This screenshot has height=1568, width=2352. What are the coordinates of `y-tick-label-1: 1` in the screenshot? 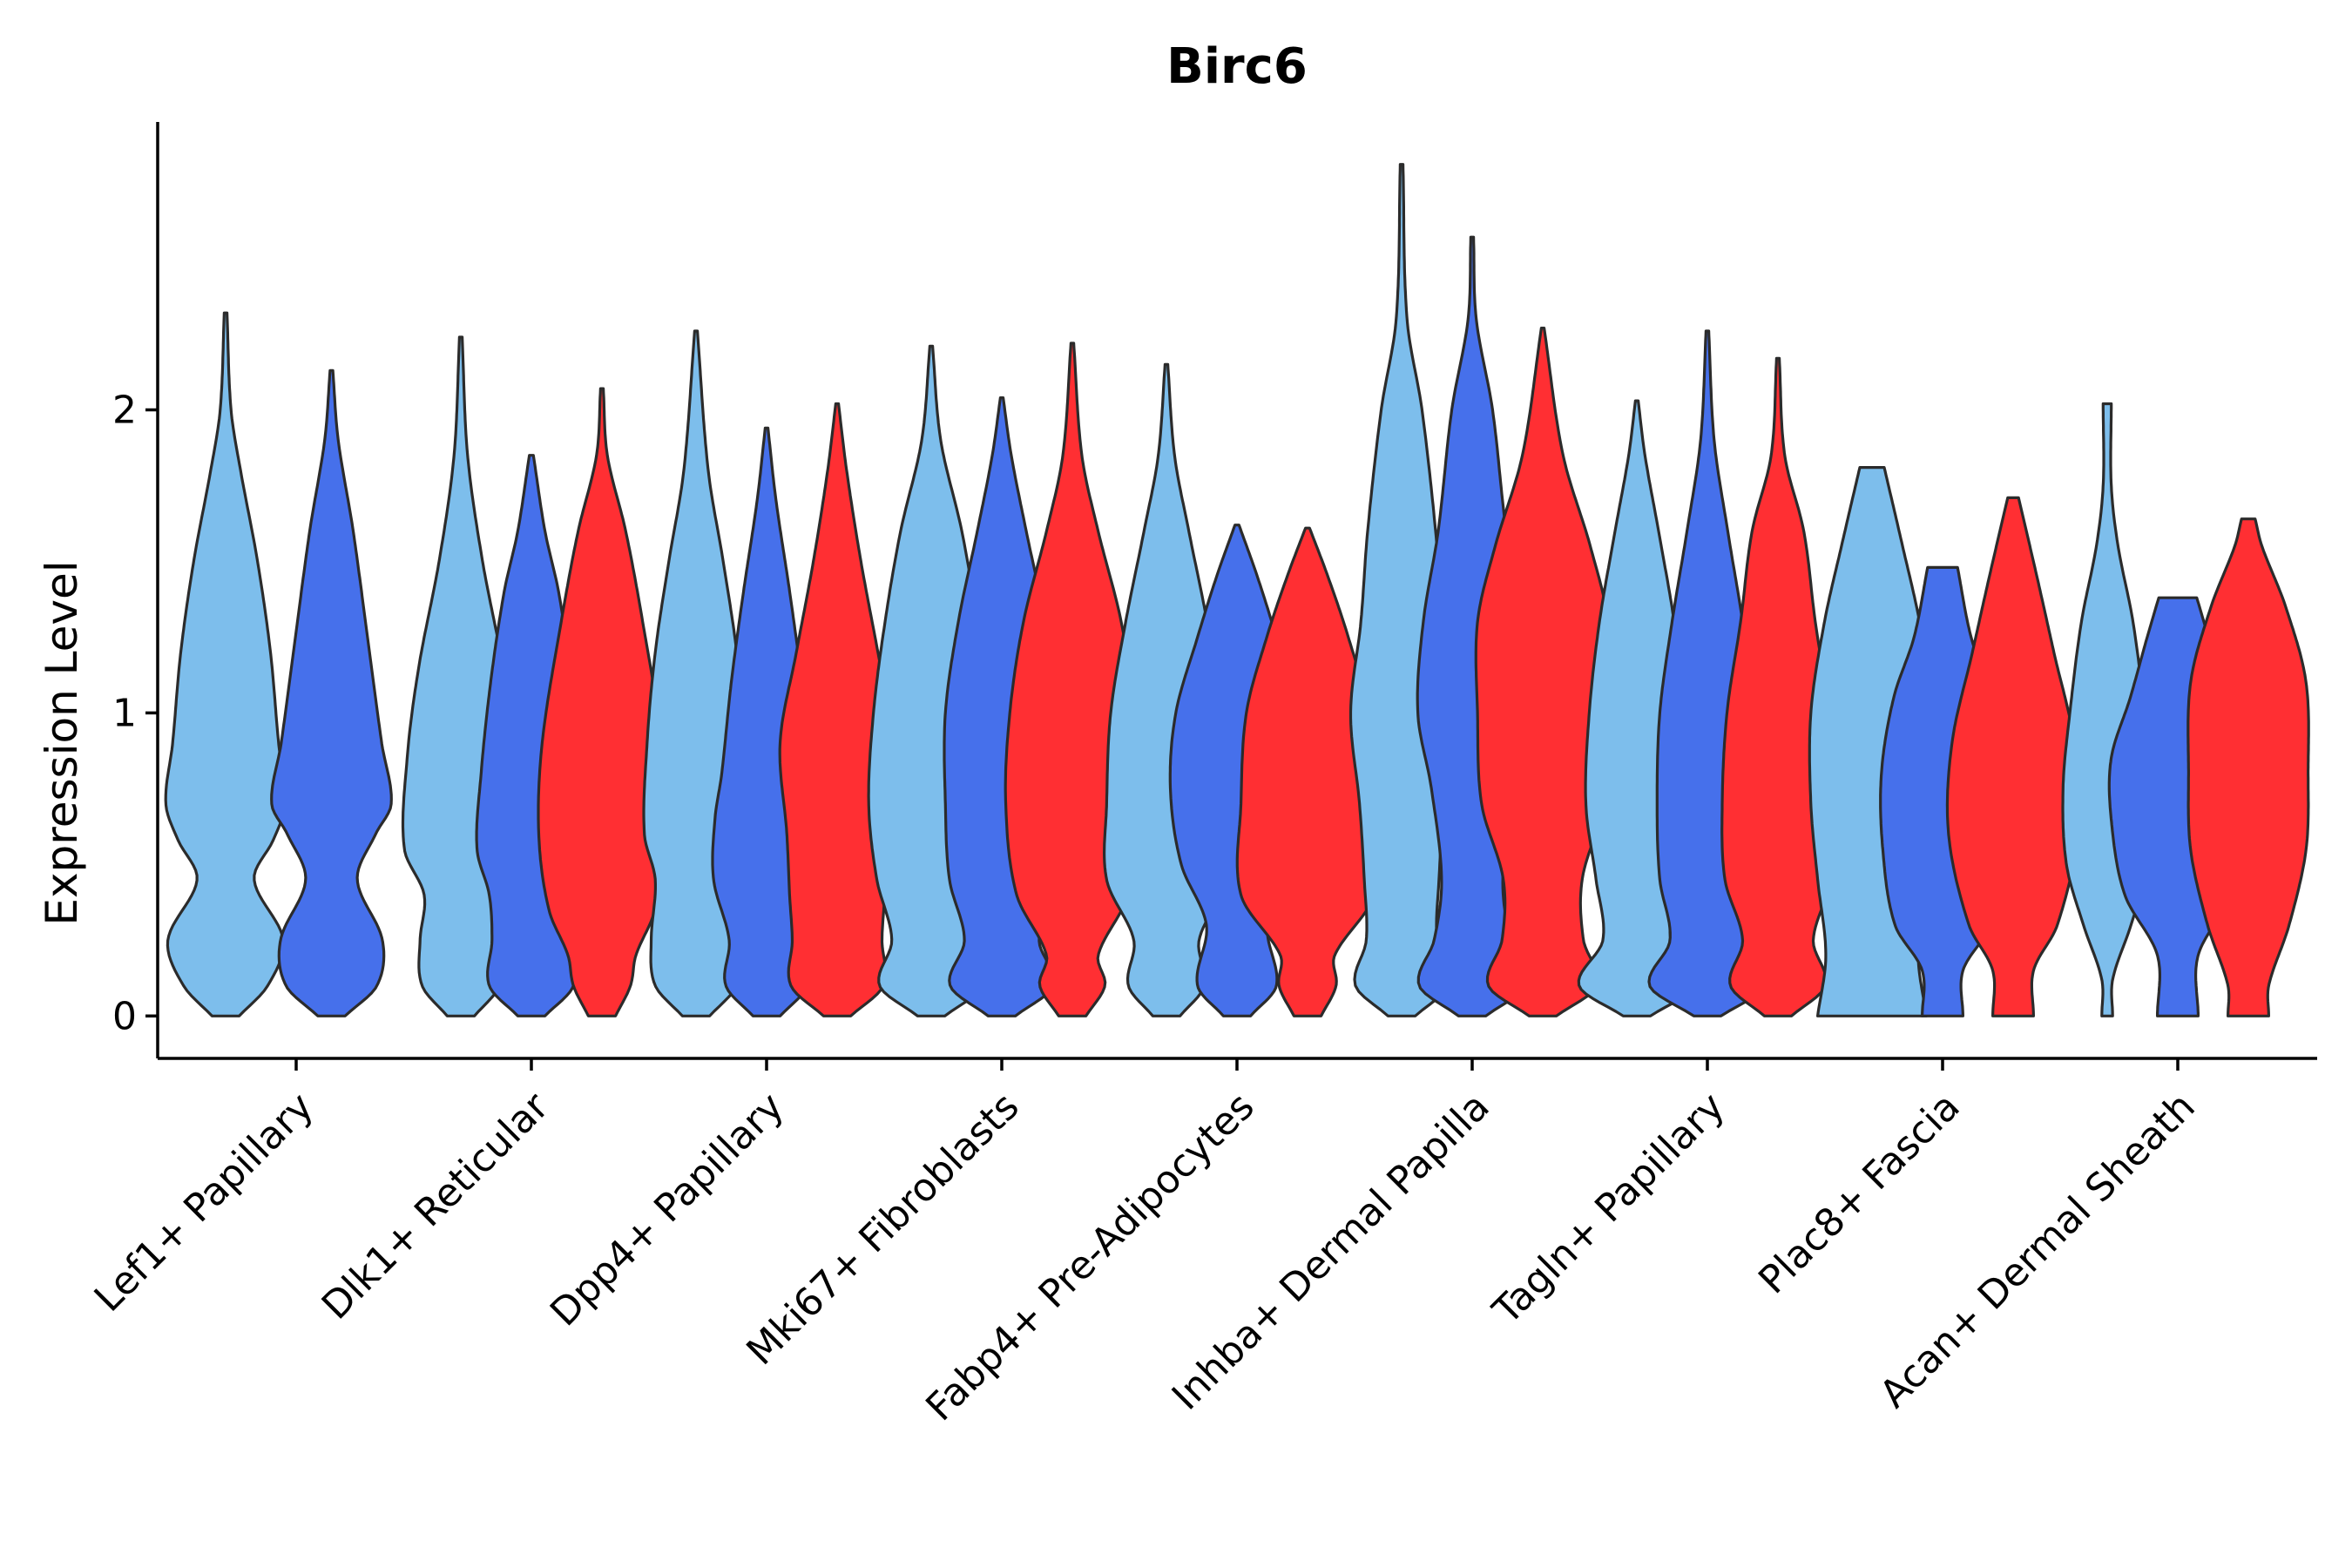 It's located at (125, 713).